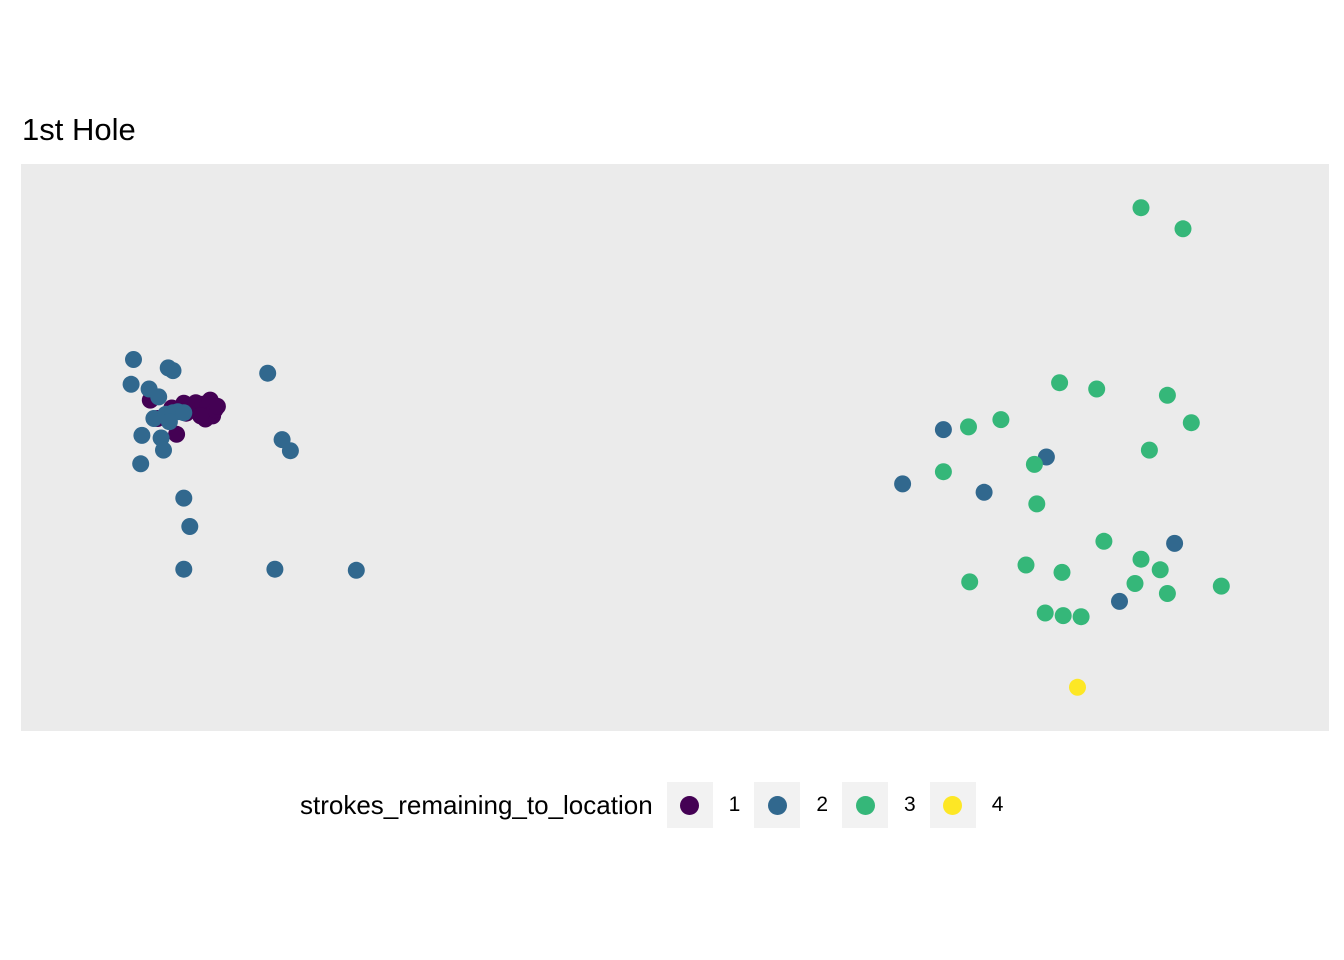  Describe the element at coordinates (822, 804) in the screenshot. I see `legend-label: 2` at that location.